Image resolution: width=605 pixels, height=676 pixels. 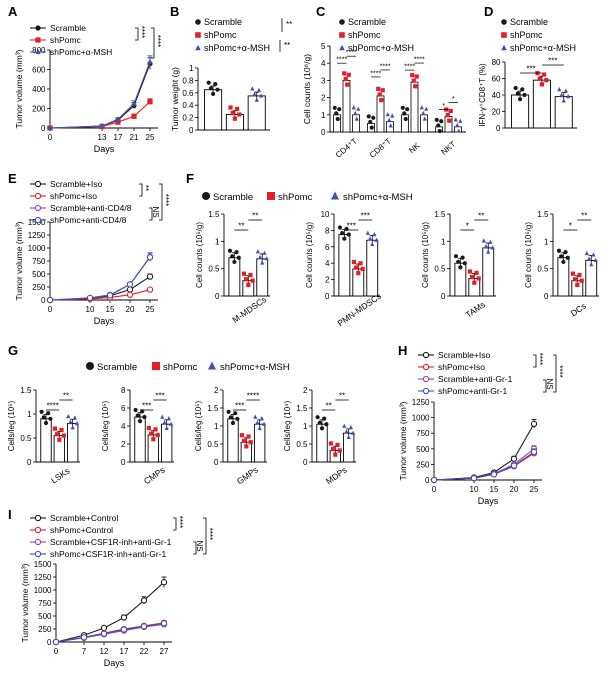 What do you see at coordinates (123, 426) in the screenshot?
I see `y-tick-label: 4` at bounding box center [123, 426].